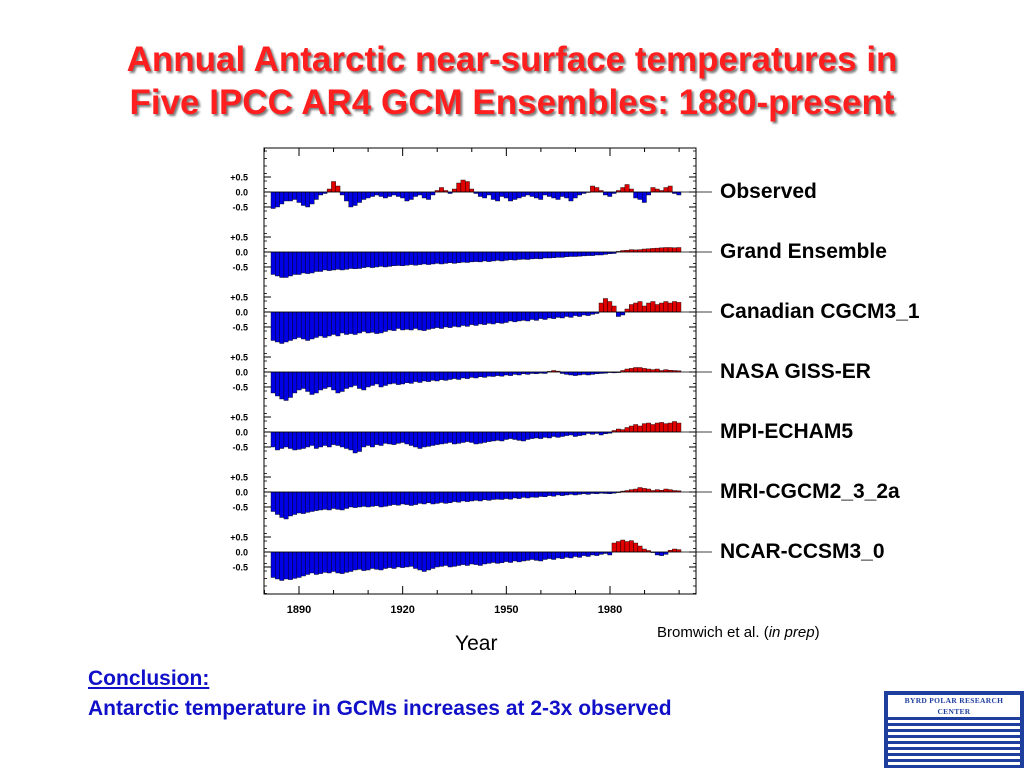  What do you see at coordinates (299, 610) in the screenshot?
I see `x-tick-label: 1890` at bounding box center [299, 610].